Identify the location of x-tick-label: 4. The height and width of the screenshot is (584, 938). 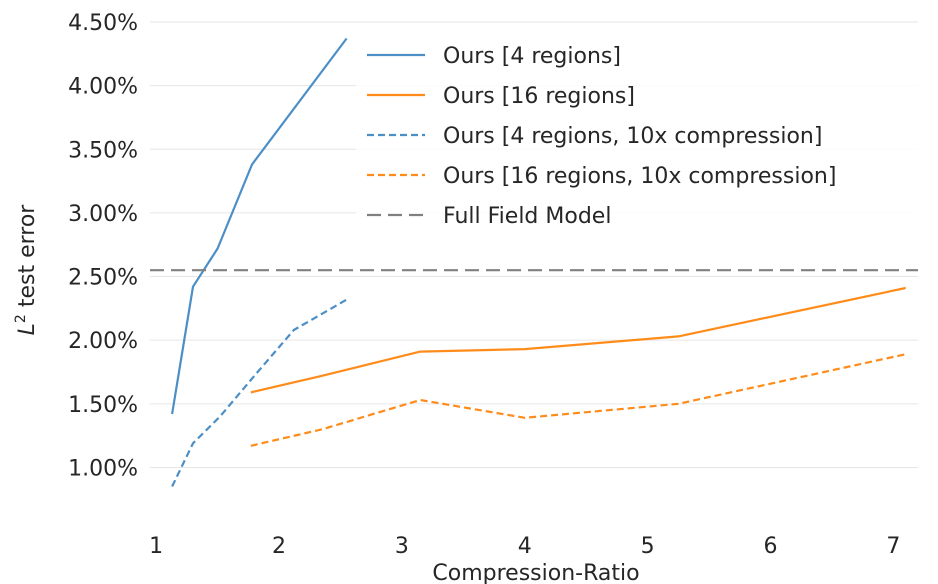
(525, 546).